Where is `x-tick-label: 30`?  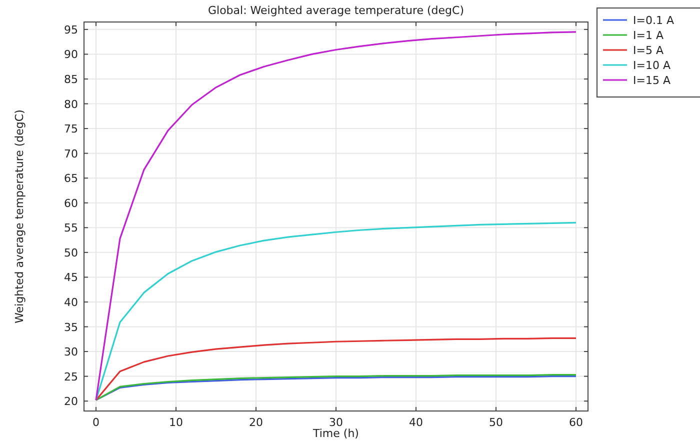 x-tick-label: 30 is located at coordinates (336, 422).